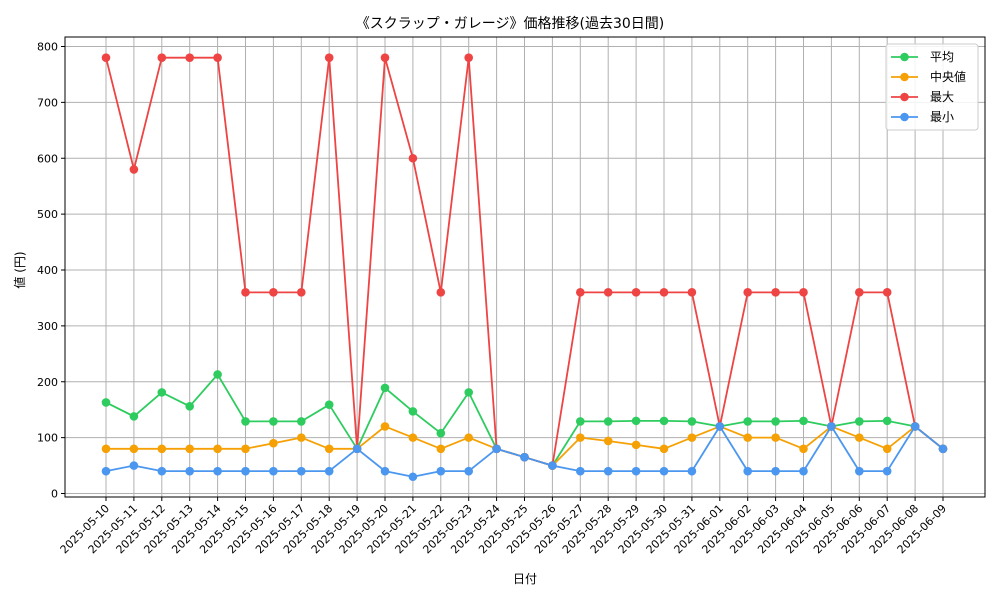 The width and height of the screenshot is (1000, 600). Describe the element at coordinates (47, 438) in the screenshot. I see `y-tick-label: 100` at that location.